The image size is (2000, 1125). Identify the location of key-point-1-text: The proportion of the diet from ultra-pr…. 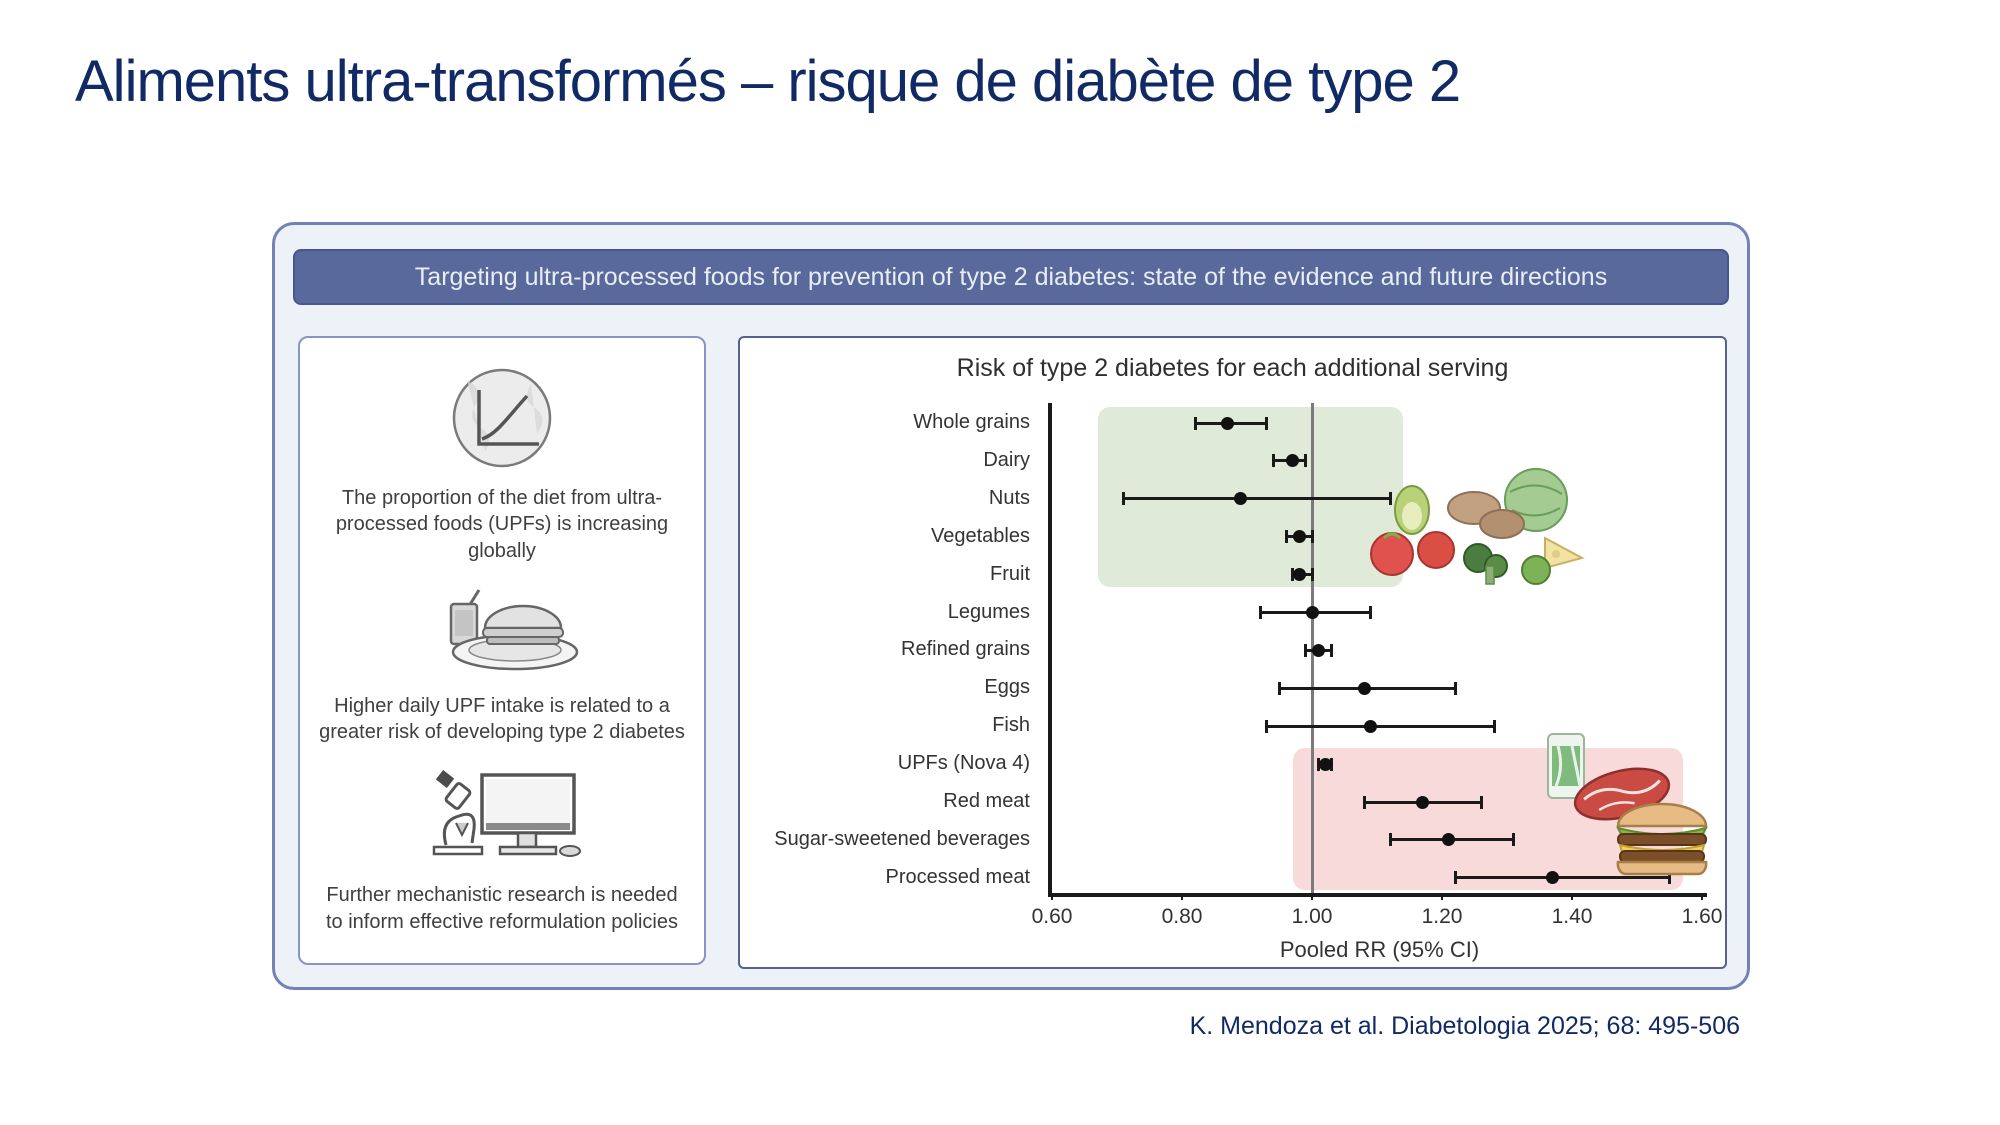
(502, 524).